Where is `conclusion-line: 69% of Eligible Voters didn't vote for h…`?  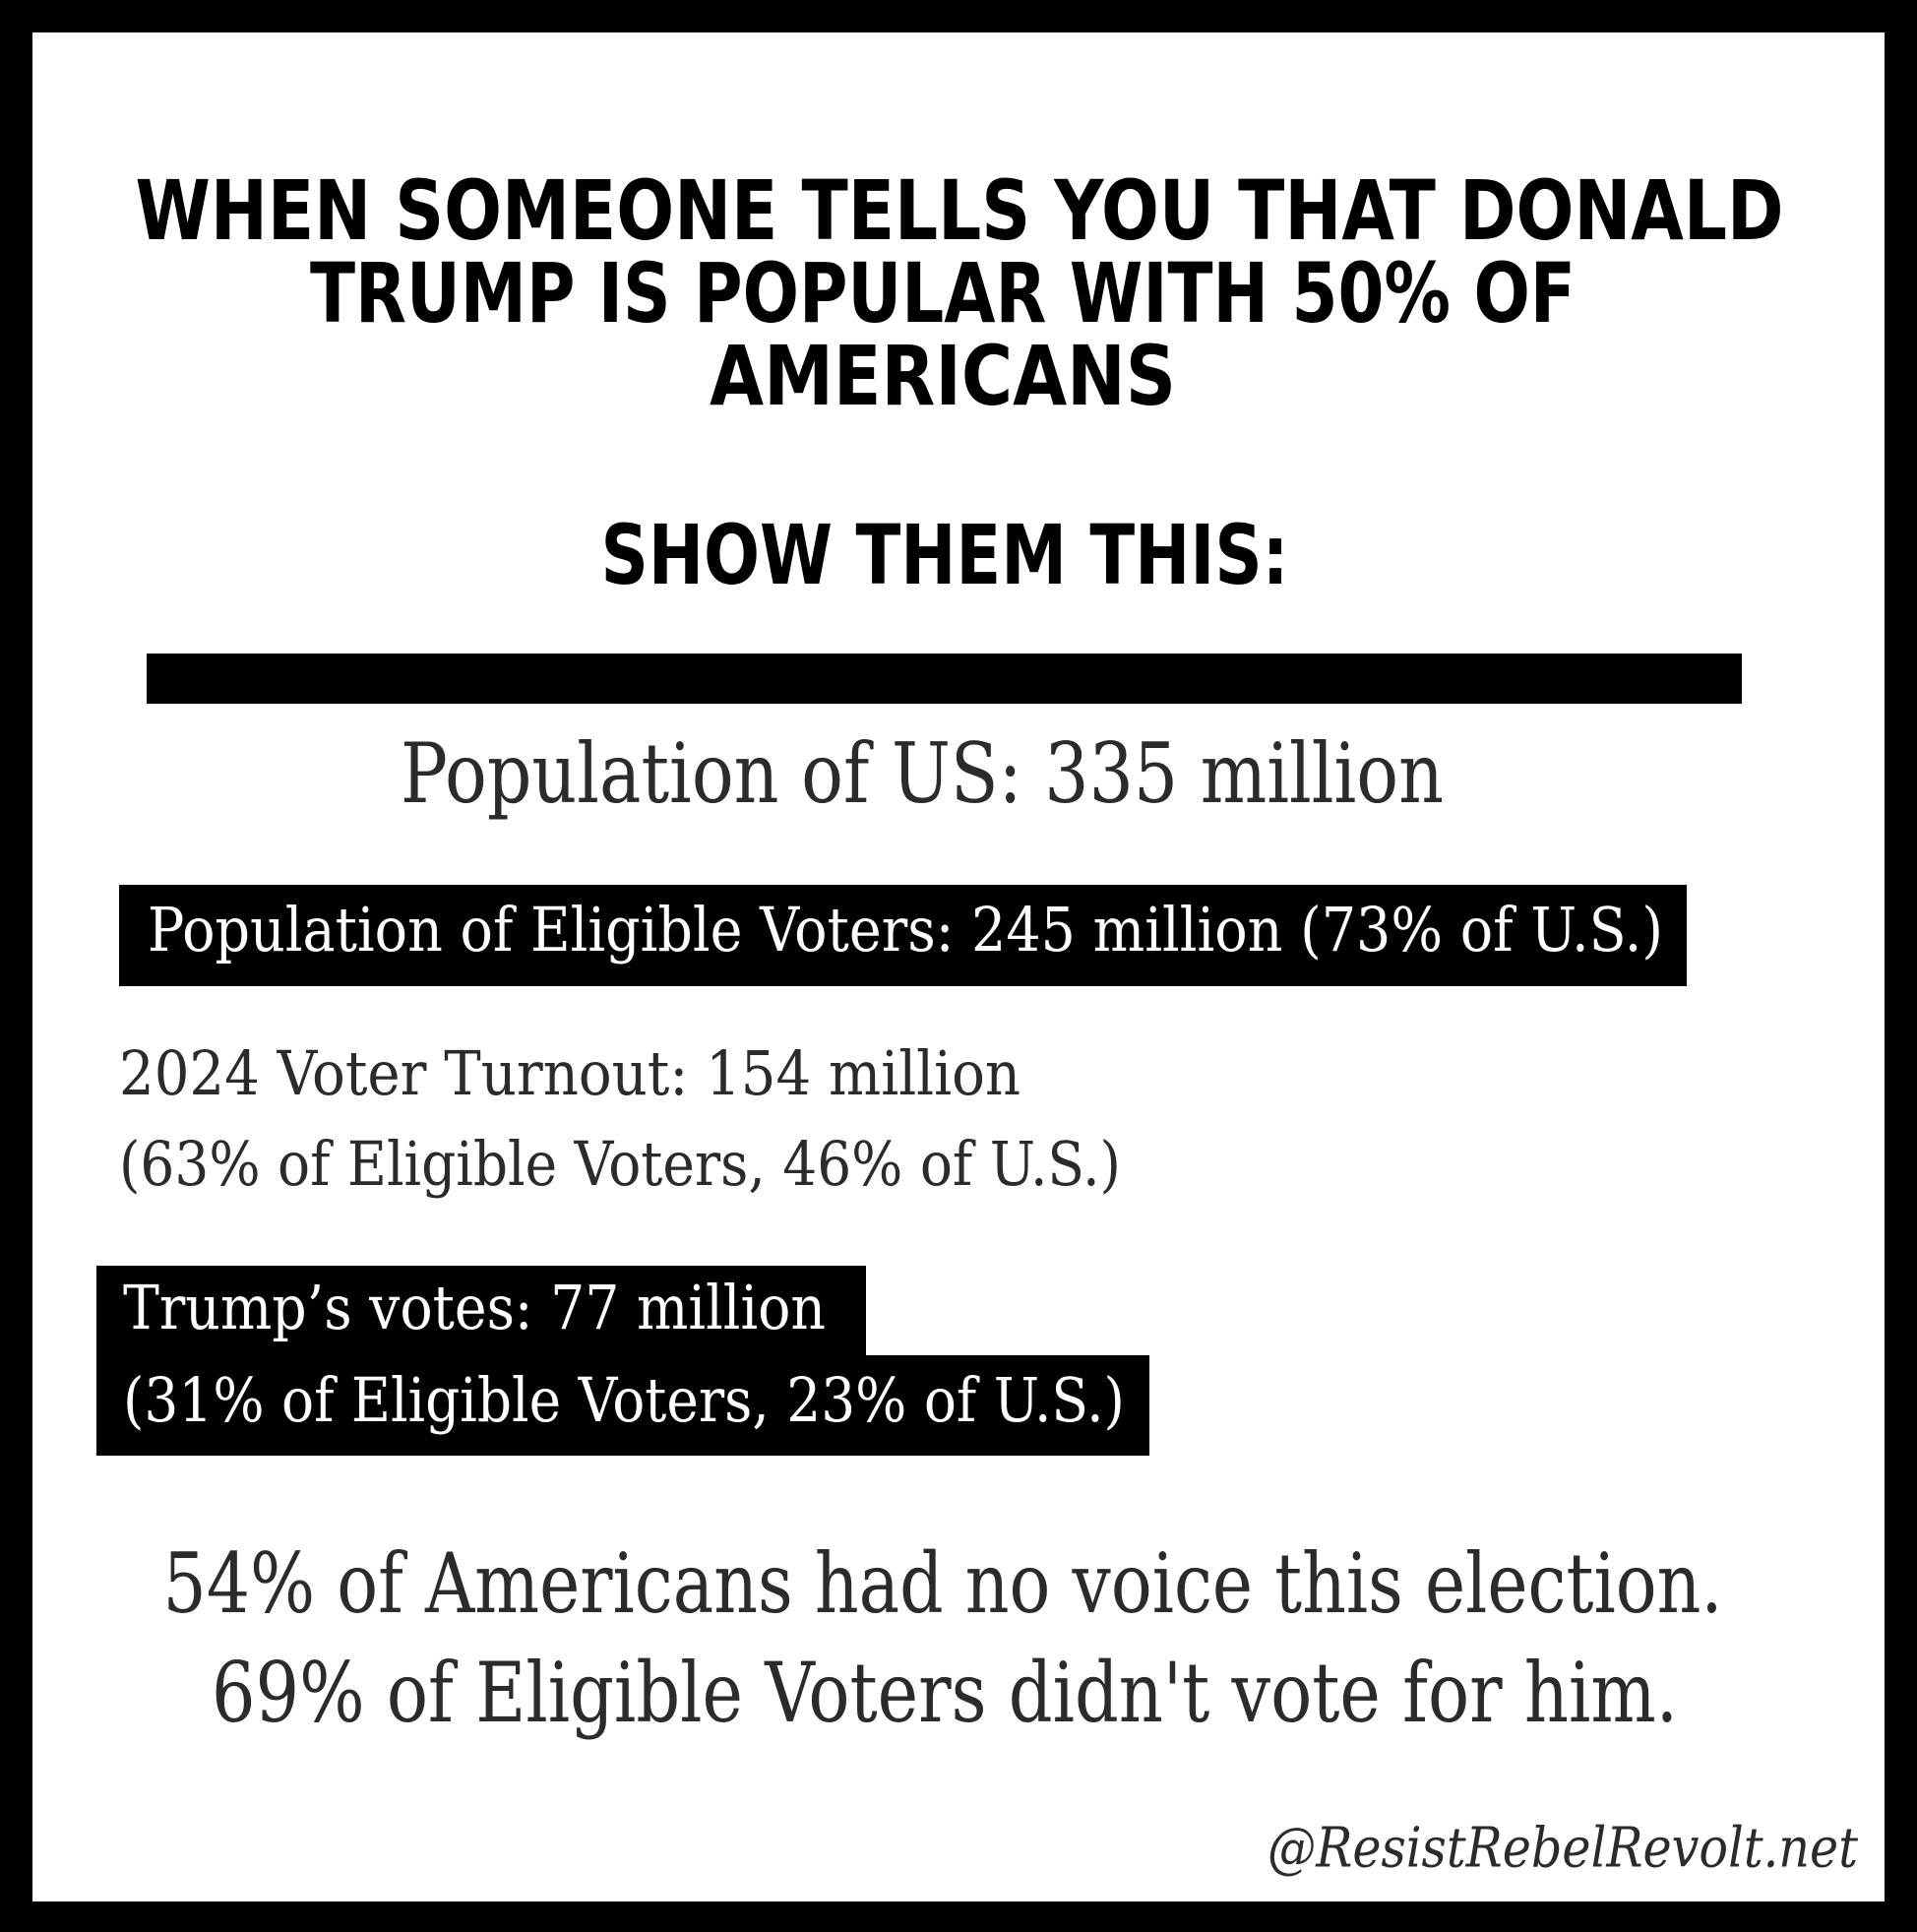
conclusion-line: 69% of Eligible Voters didn't vote for h… is located at coordinates (945, 1693).